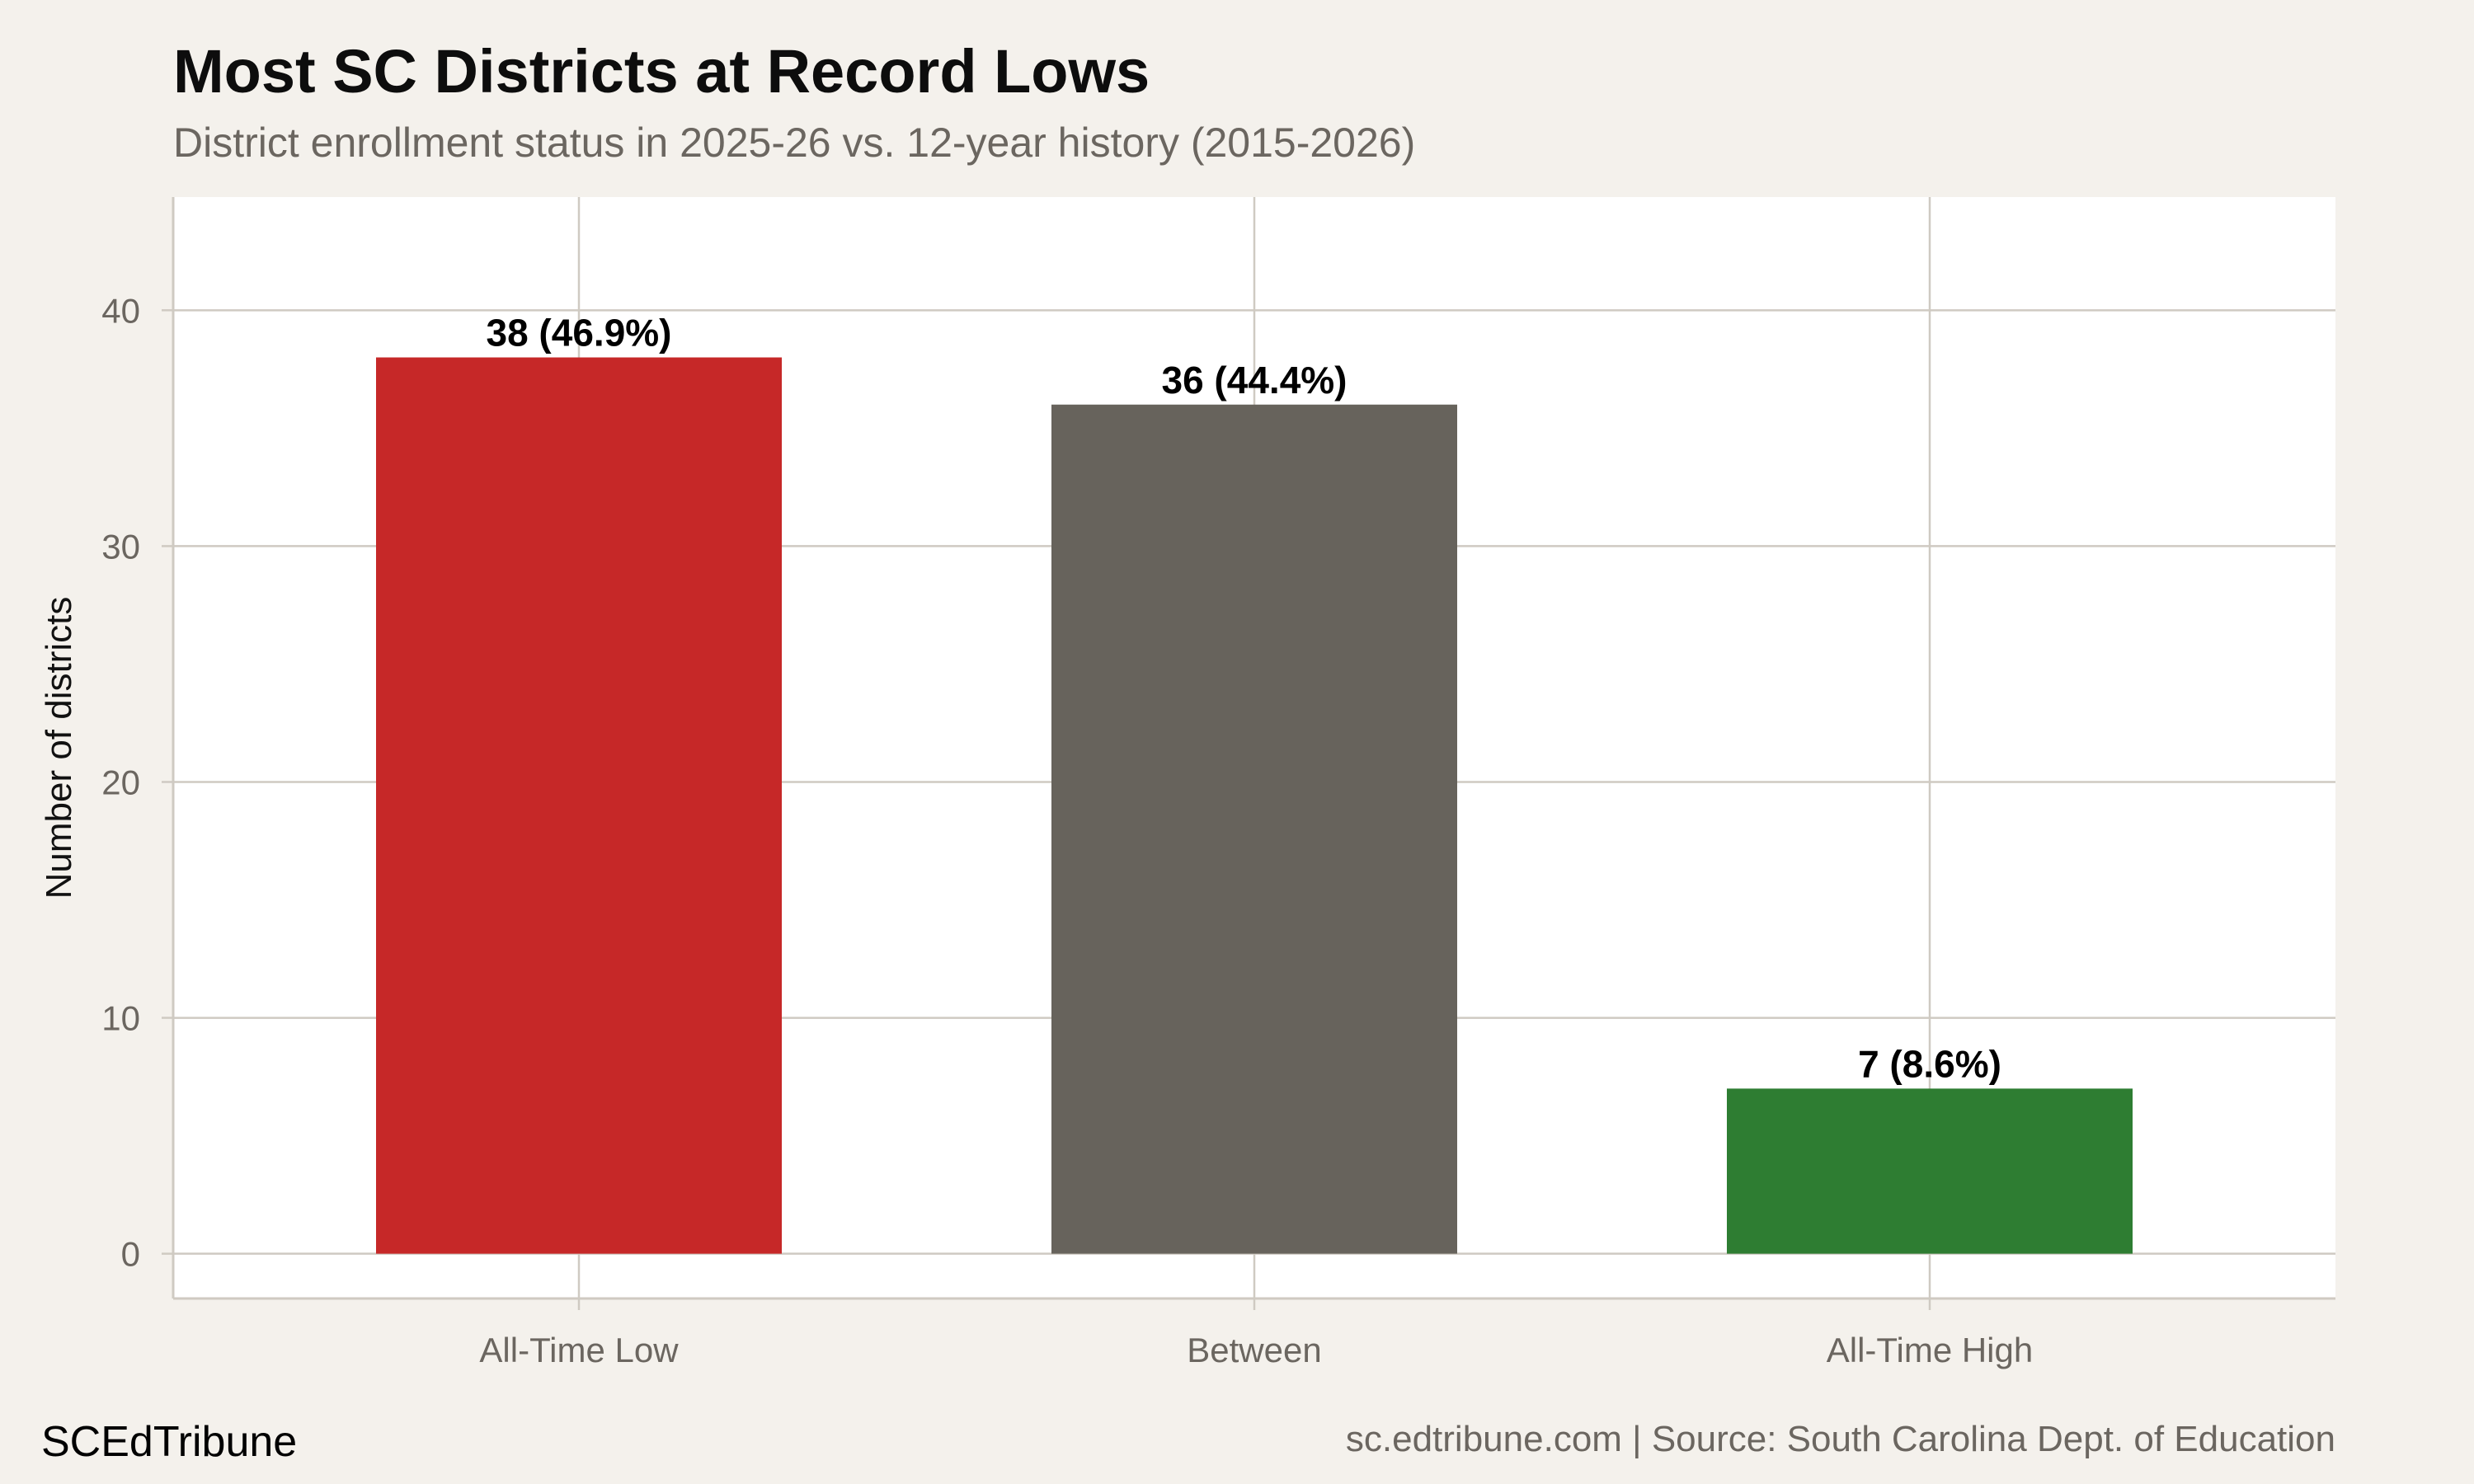 The width and height of the screenshot is (2474, 1484). Describe the element at coordinates (1929, 1063) in the screenshot. I see `bar-data-label: 7 (8.6%)` at that location.